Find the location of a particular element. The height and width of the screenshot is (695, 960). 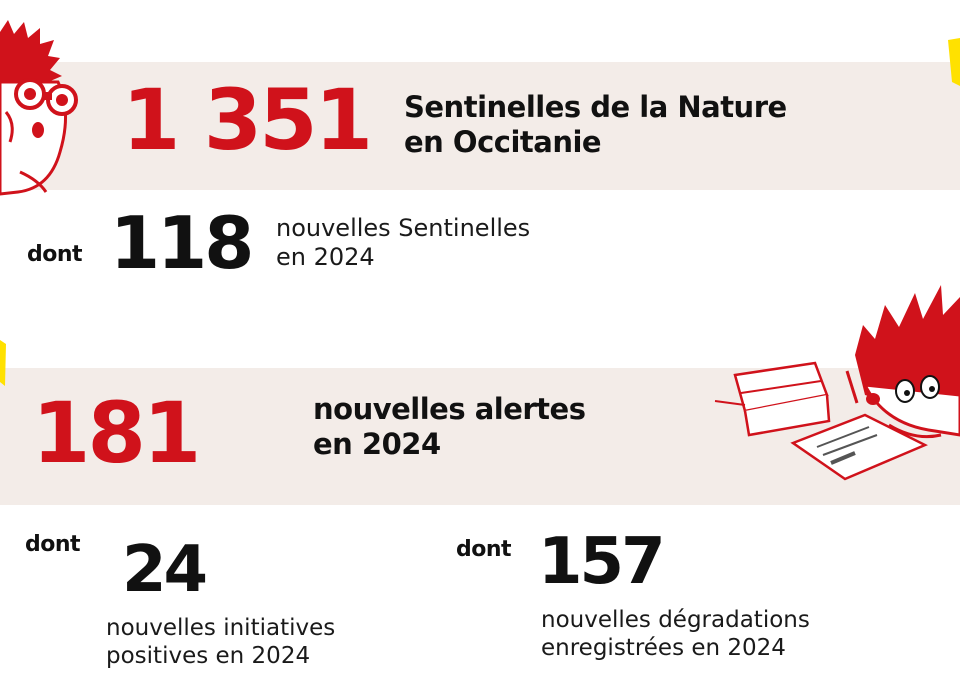

total-sentinelles-label: Sentinelles de la Nature en Occitanie is located at coordinates (595, 125).